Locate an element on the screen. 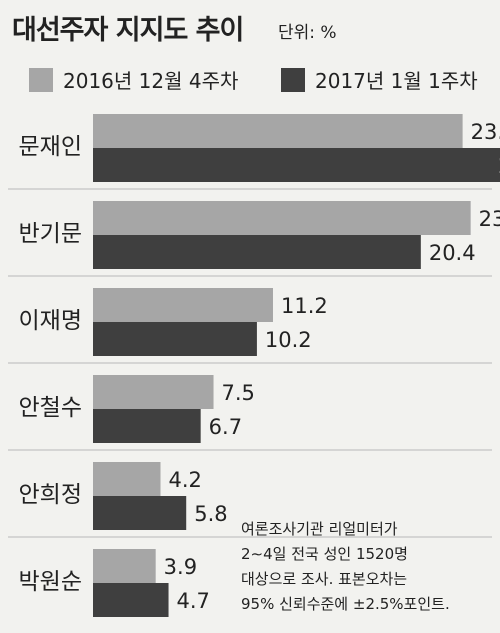 The image size is (500, 633). footnote-line: 대상으로 조사. 표본오차는 is located at coordinates (324, 579).